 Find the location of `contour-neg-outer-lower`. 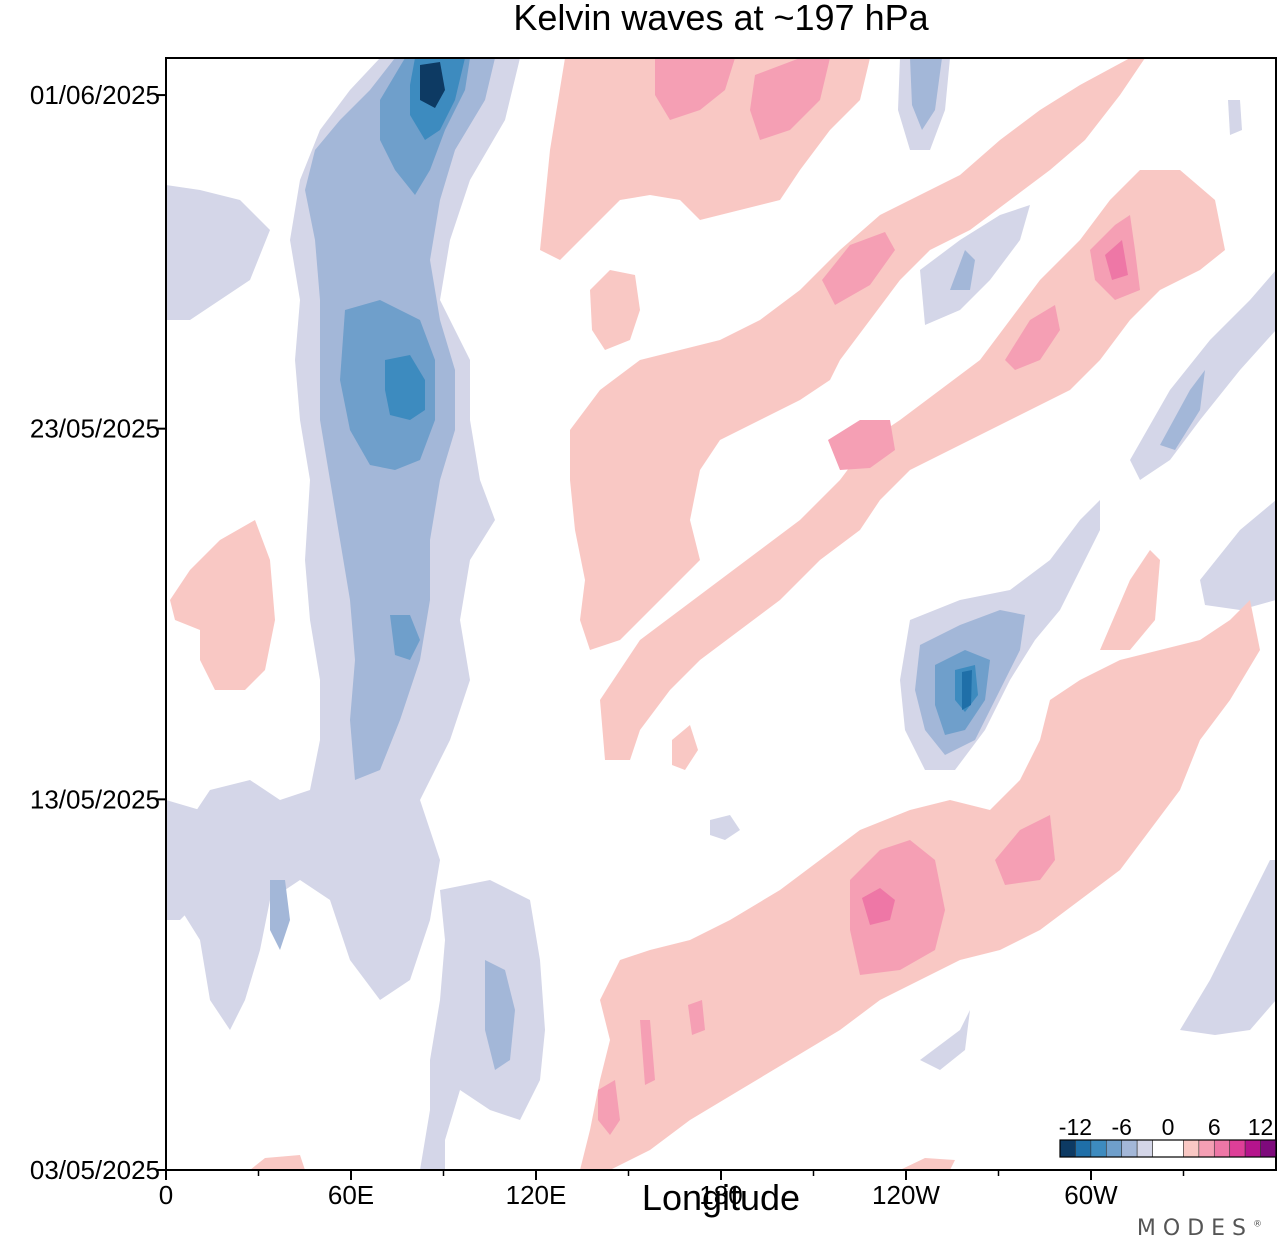

contour-neg-outer-lower is located at coordinates (482, 1025).